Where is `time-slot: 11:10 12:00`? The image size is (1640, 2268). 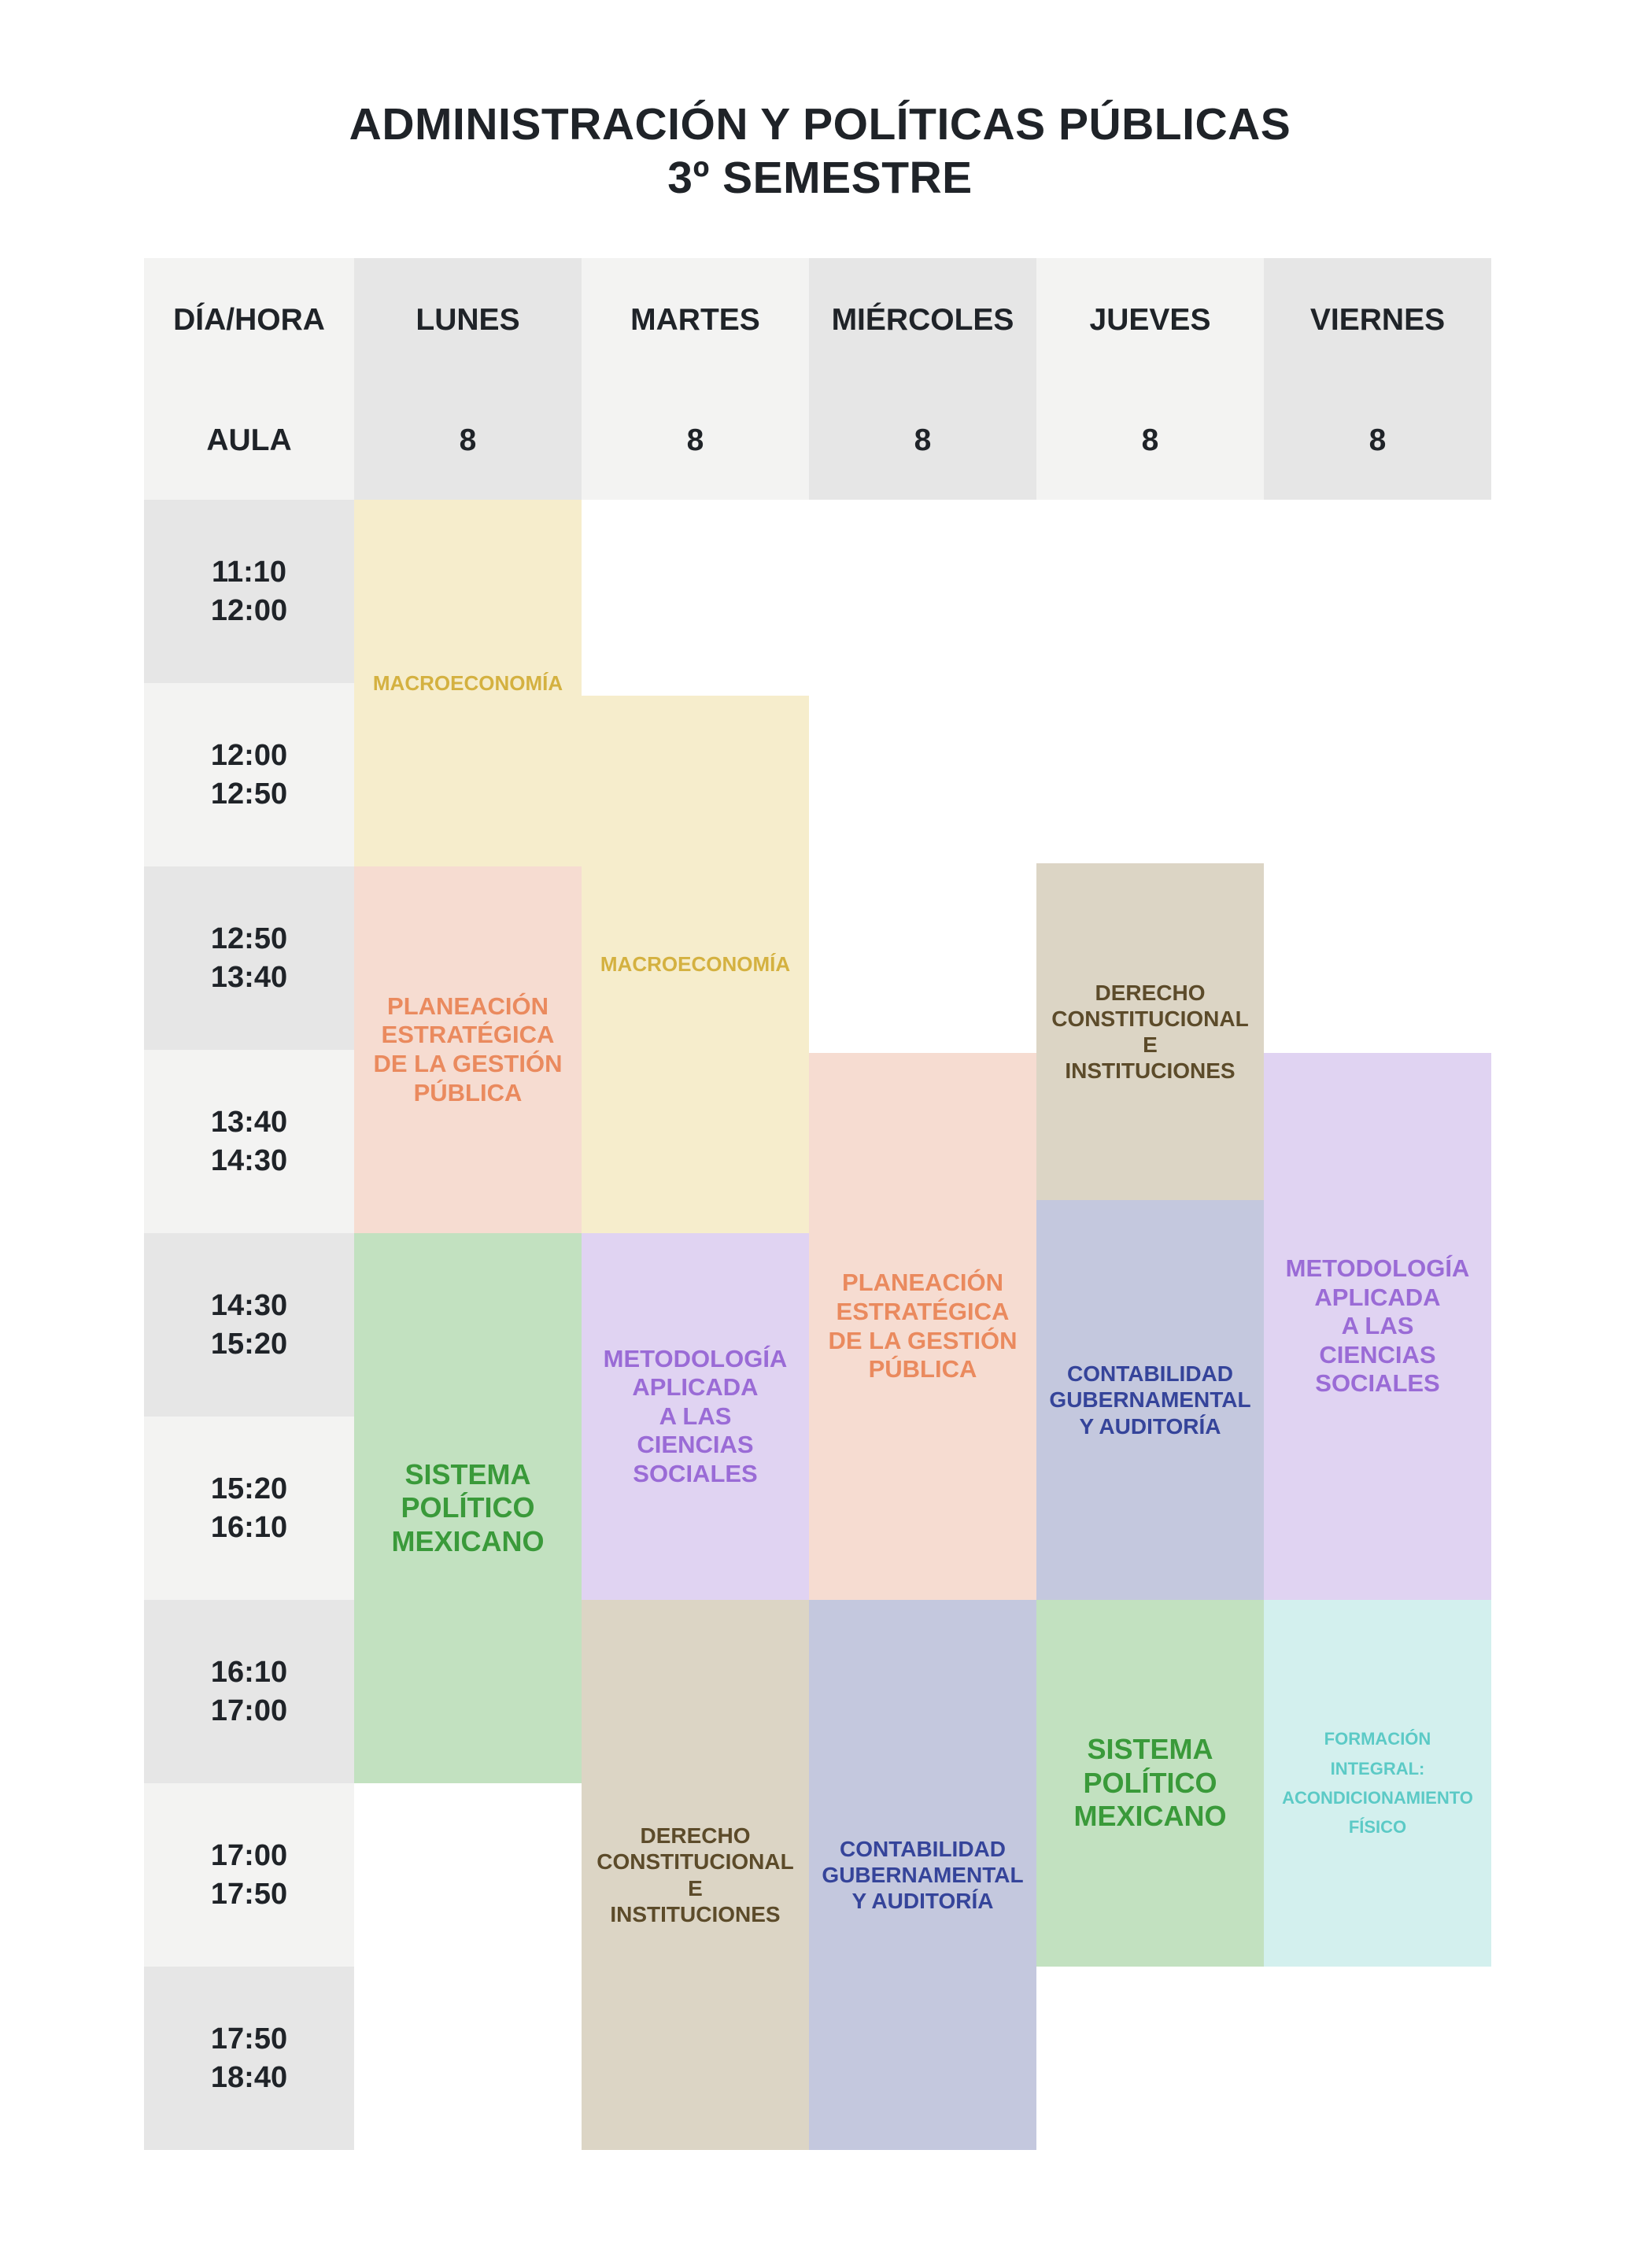 time-slot: 11:10 12:00 is located at coordinates (249, 591).